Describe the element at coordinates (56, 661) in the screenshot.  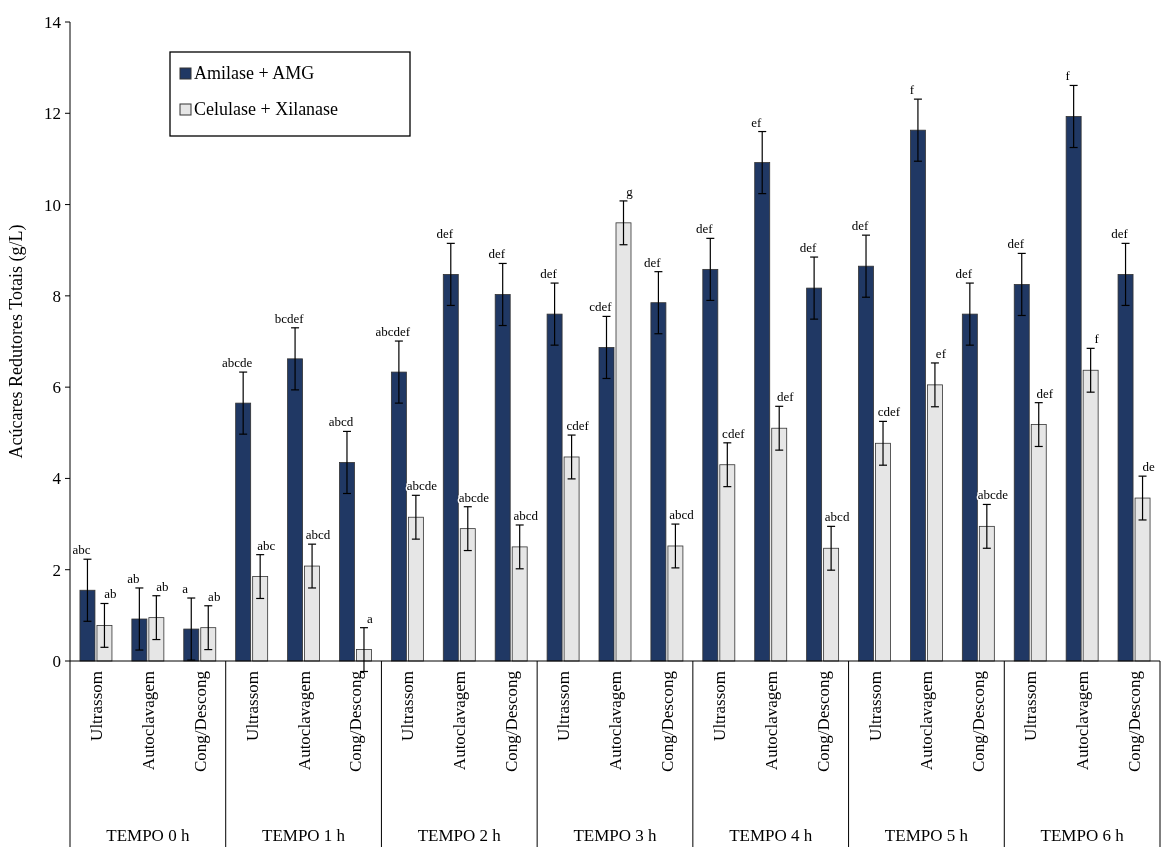
I see `y-tick-label: 0` at that location.